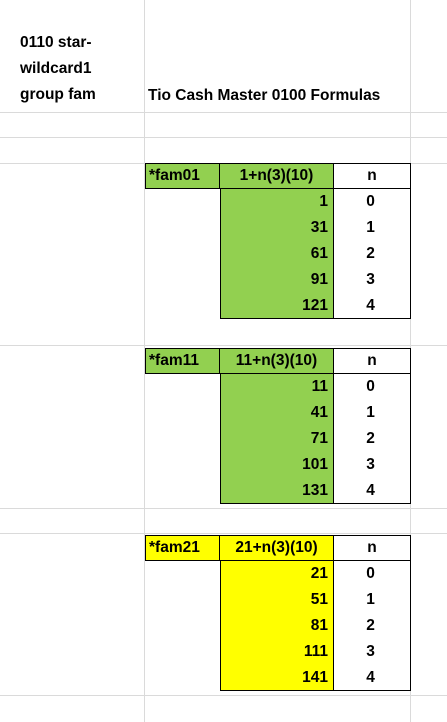  What do you see at coordinates (319, 279) in the screenshot?
I see `value-cell: 91` at bounding box center [319, 279].